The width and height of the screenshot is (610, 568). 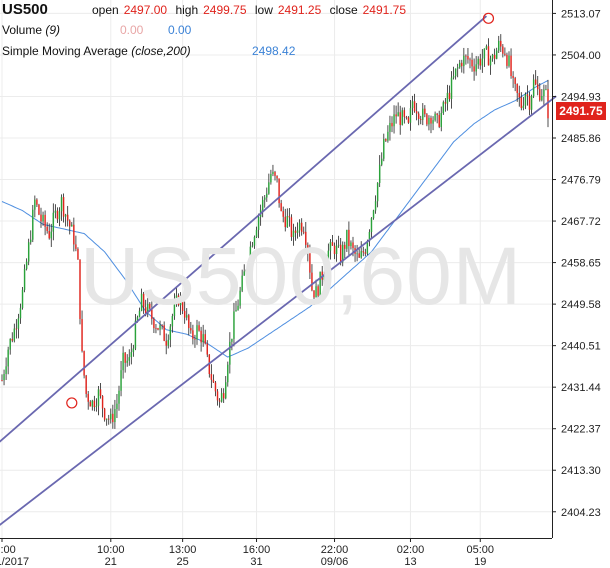 What do you see at coordinates (96, 51) in the screenshot?
I see `sma-legend: Simple Moving Average (close,200)` at bounding box center [96, 51].